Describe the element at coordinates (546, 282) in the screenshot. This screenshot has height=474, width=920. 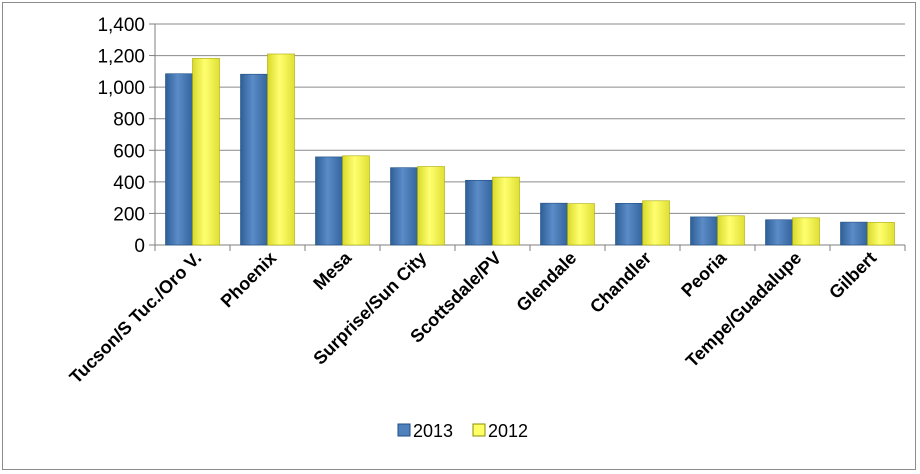
I see `x-tick-label: Glendale` at that location.